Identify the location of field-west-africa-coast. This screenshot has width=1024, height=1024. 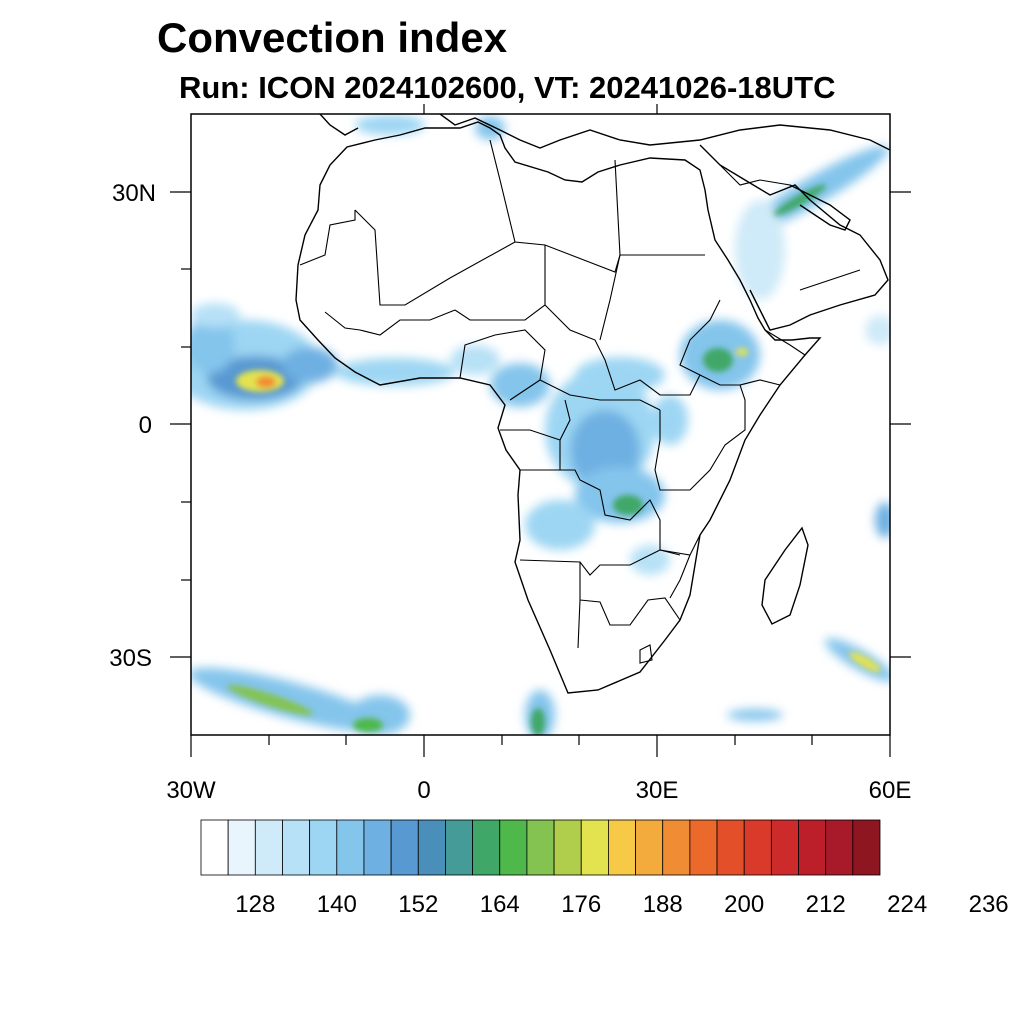
(395, 372).